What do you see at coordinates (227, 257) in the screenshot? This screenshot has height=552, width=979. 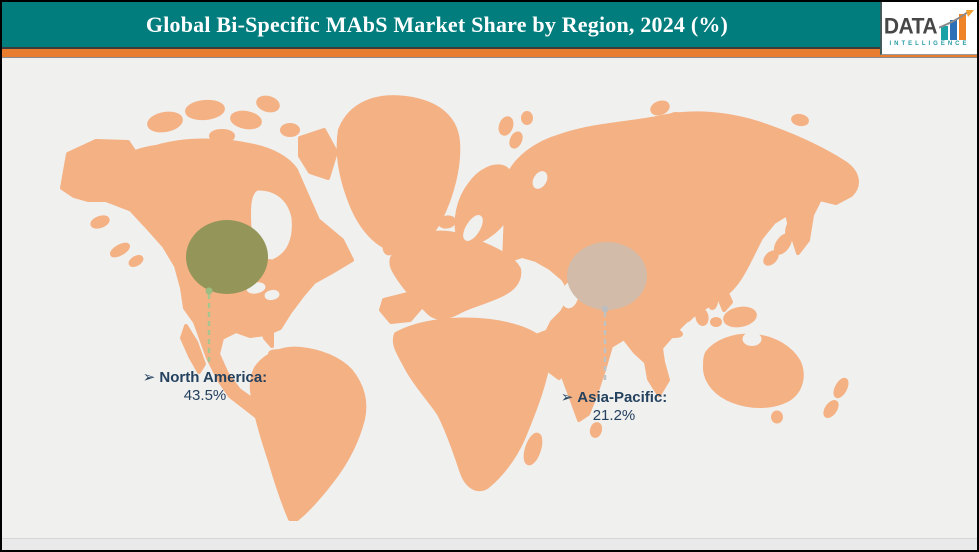 I see `bubble-north-america` at bounding box center [227, 257].